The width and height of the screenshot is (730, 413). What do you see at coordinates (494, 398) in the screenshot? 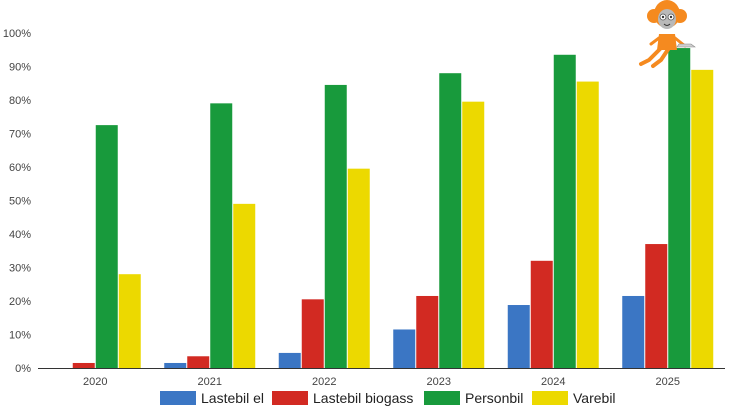
I see `legend-label: Personbil` at bounding box center [494, 398].